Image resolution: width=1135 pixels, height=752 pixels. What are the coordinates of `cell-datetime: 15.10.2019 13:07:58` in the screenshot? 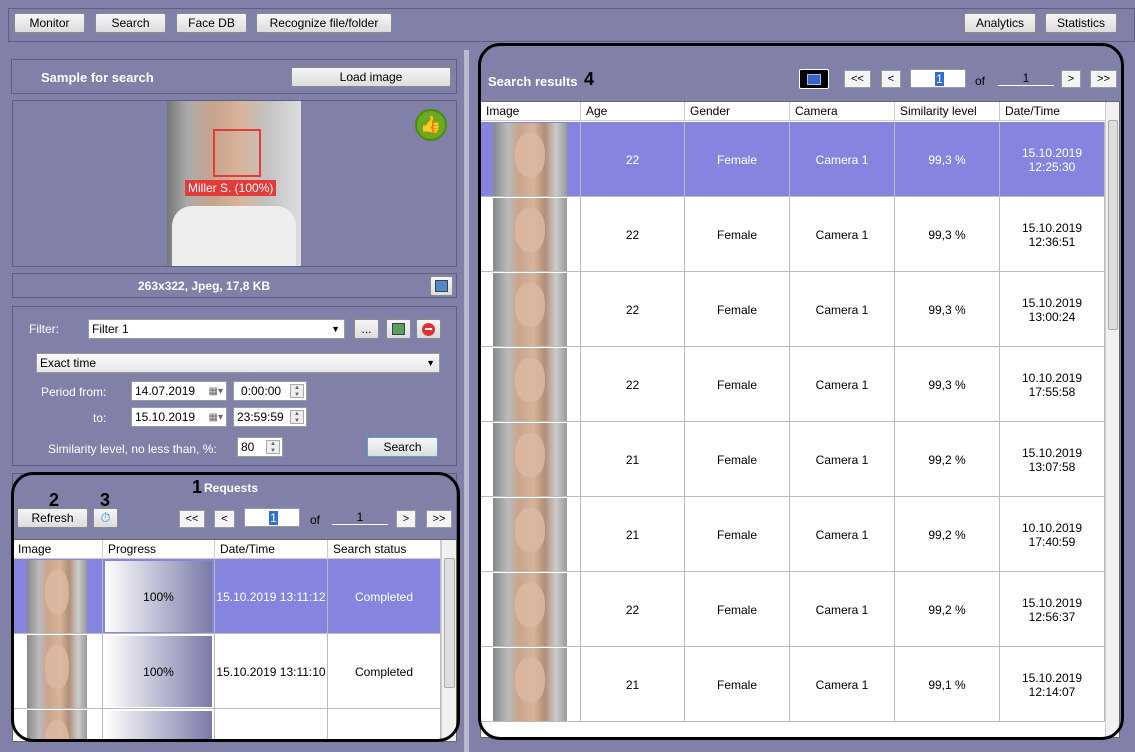 It's located at (1052, 459).